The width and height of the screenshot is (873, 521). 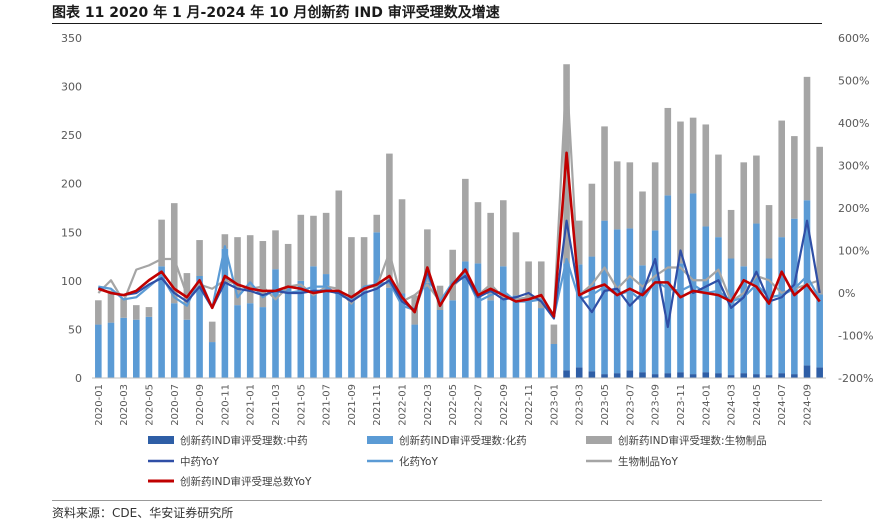 I want to click on x-tick-label: 2022-05, so click(x=453, y=405).